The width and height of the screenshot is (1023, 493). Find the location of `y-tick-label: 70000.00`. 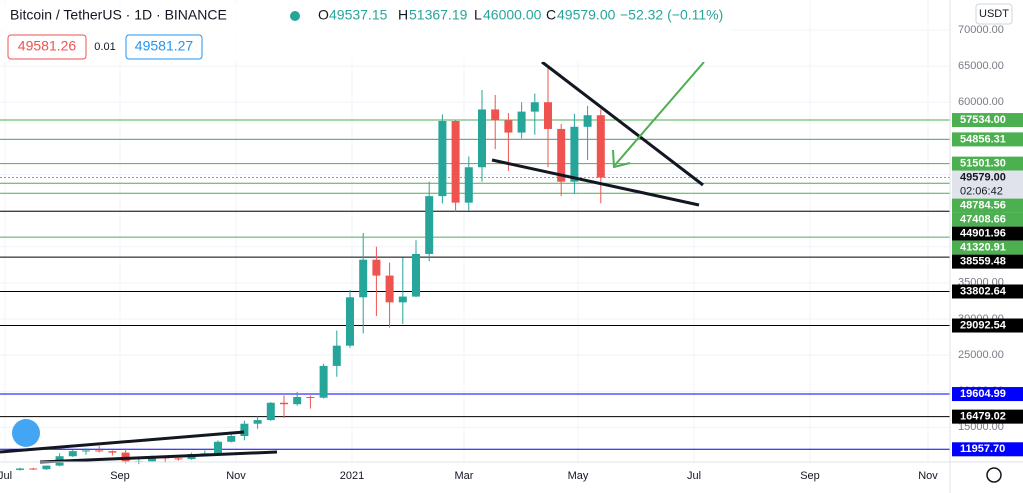

y-tick-label: 70000.00 is located at coordinates (981, 30).